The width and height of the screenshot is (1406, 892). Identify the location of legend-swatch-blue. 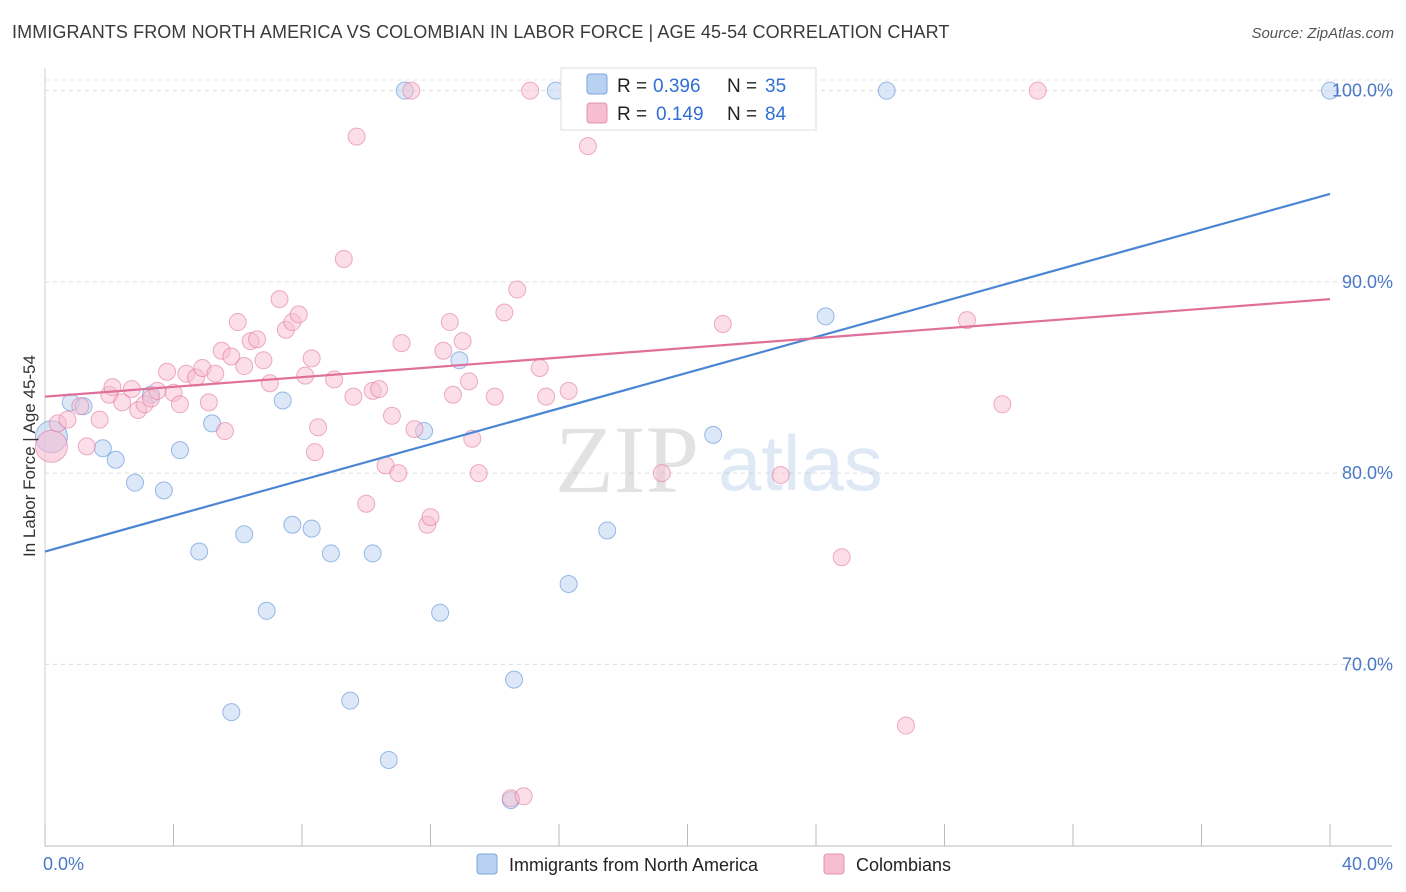
(597, 84).